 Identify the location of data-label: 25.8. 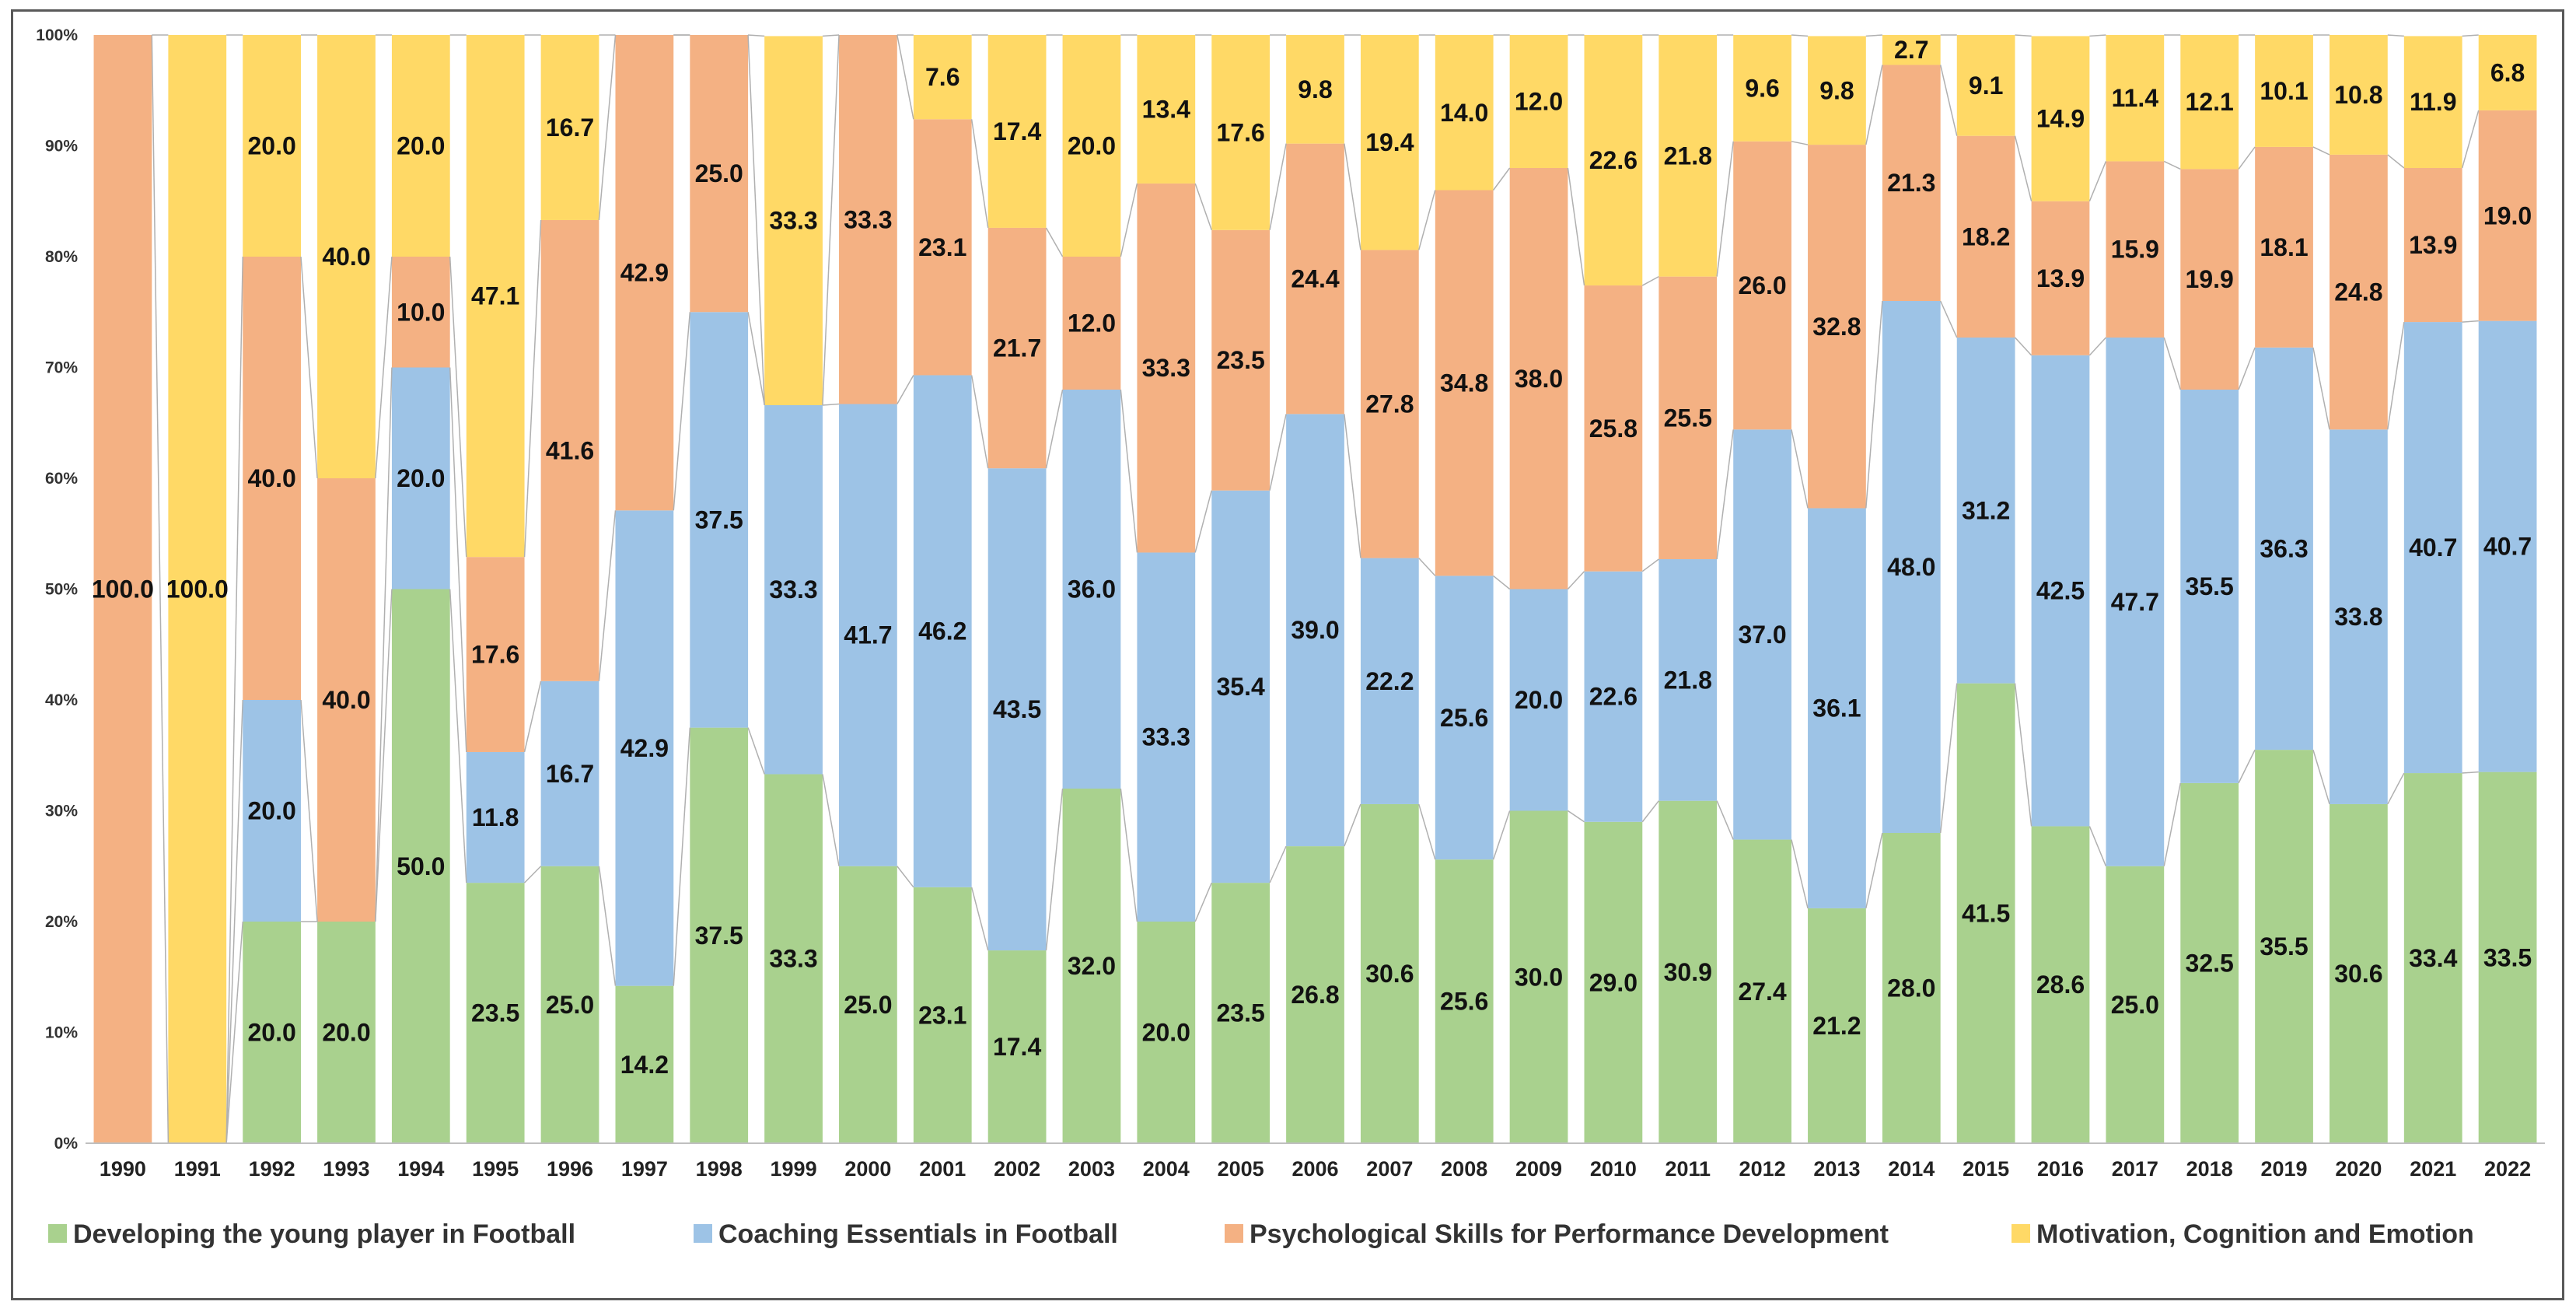
(1613, 429).